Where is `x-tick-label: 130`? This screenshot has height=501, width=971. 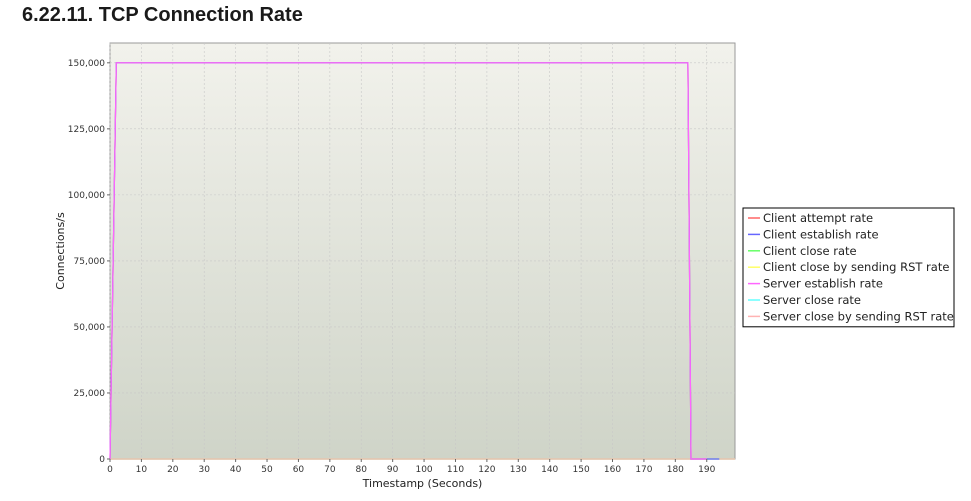
x-tick-label: 130 is located at coordinates (518, 470).